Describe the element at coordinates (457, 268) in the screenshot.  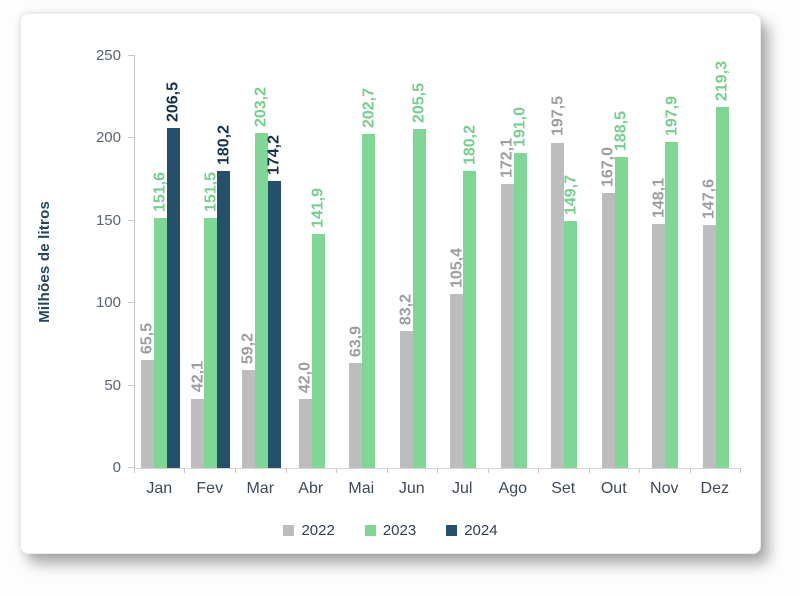
I see `bar-value-label: 105,4` at that location.